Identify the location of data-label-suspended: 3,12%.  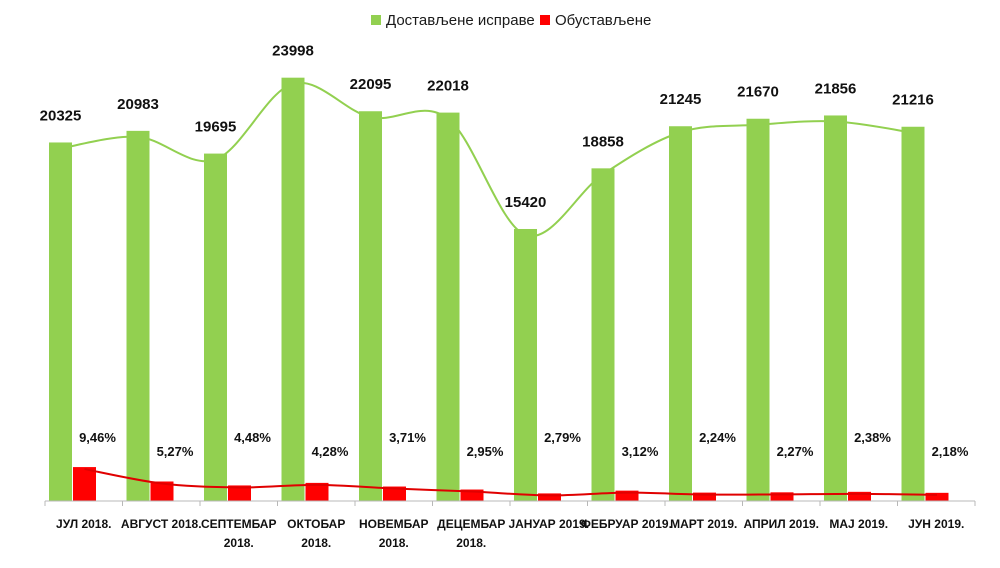
(640, 451).